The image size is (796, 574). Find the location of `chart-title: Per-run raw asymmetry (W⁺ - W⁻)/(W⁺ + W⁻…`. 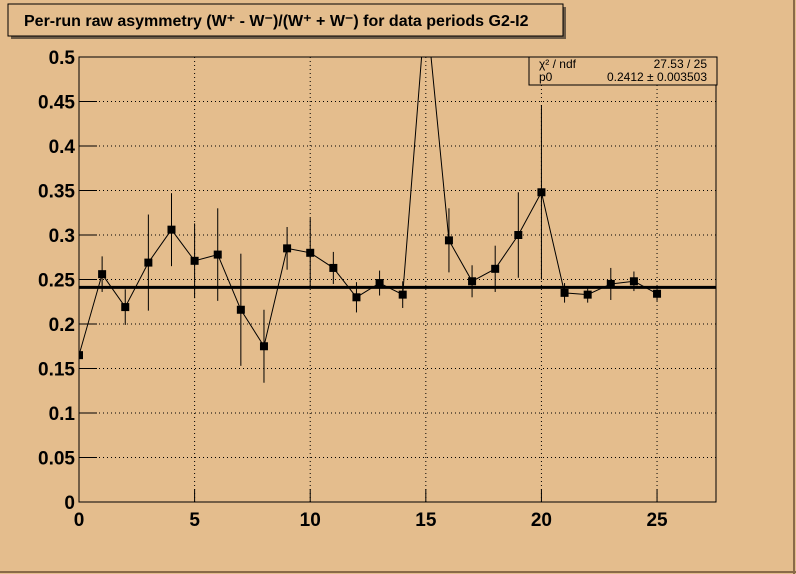

chart-title: Per-run raw asymmetry (W⁺ - W⁻)/(W⁺ + W⁻… is located at coordinates (276, 21).